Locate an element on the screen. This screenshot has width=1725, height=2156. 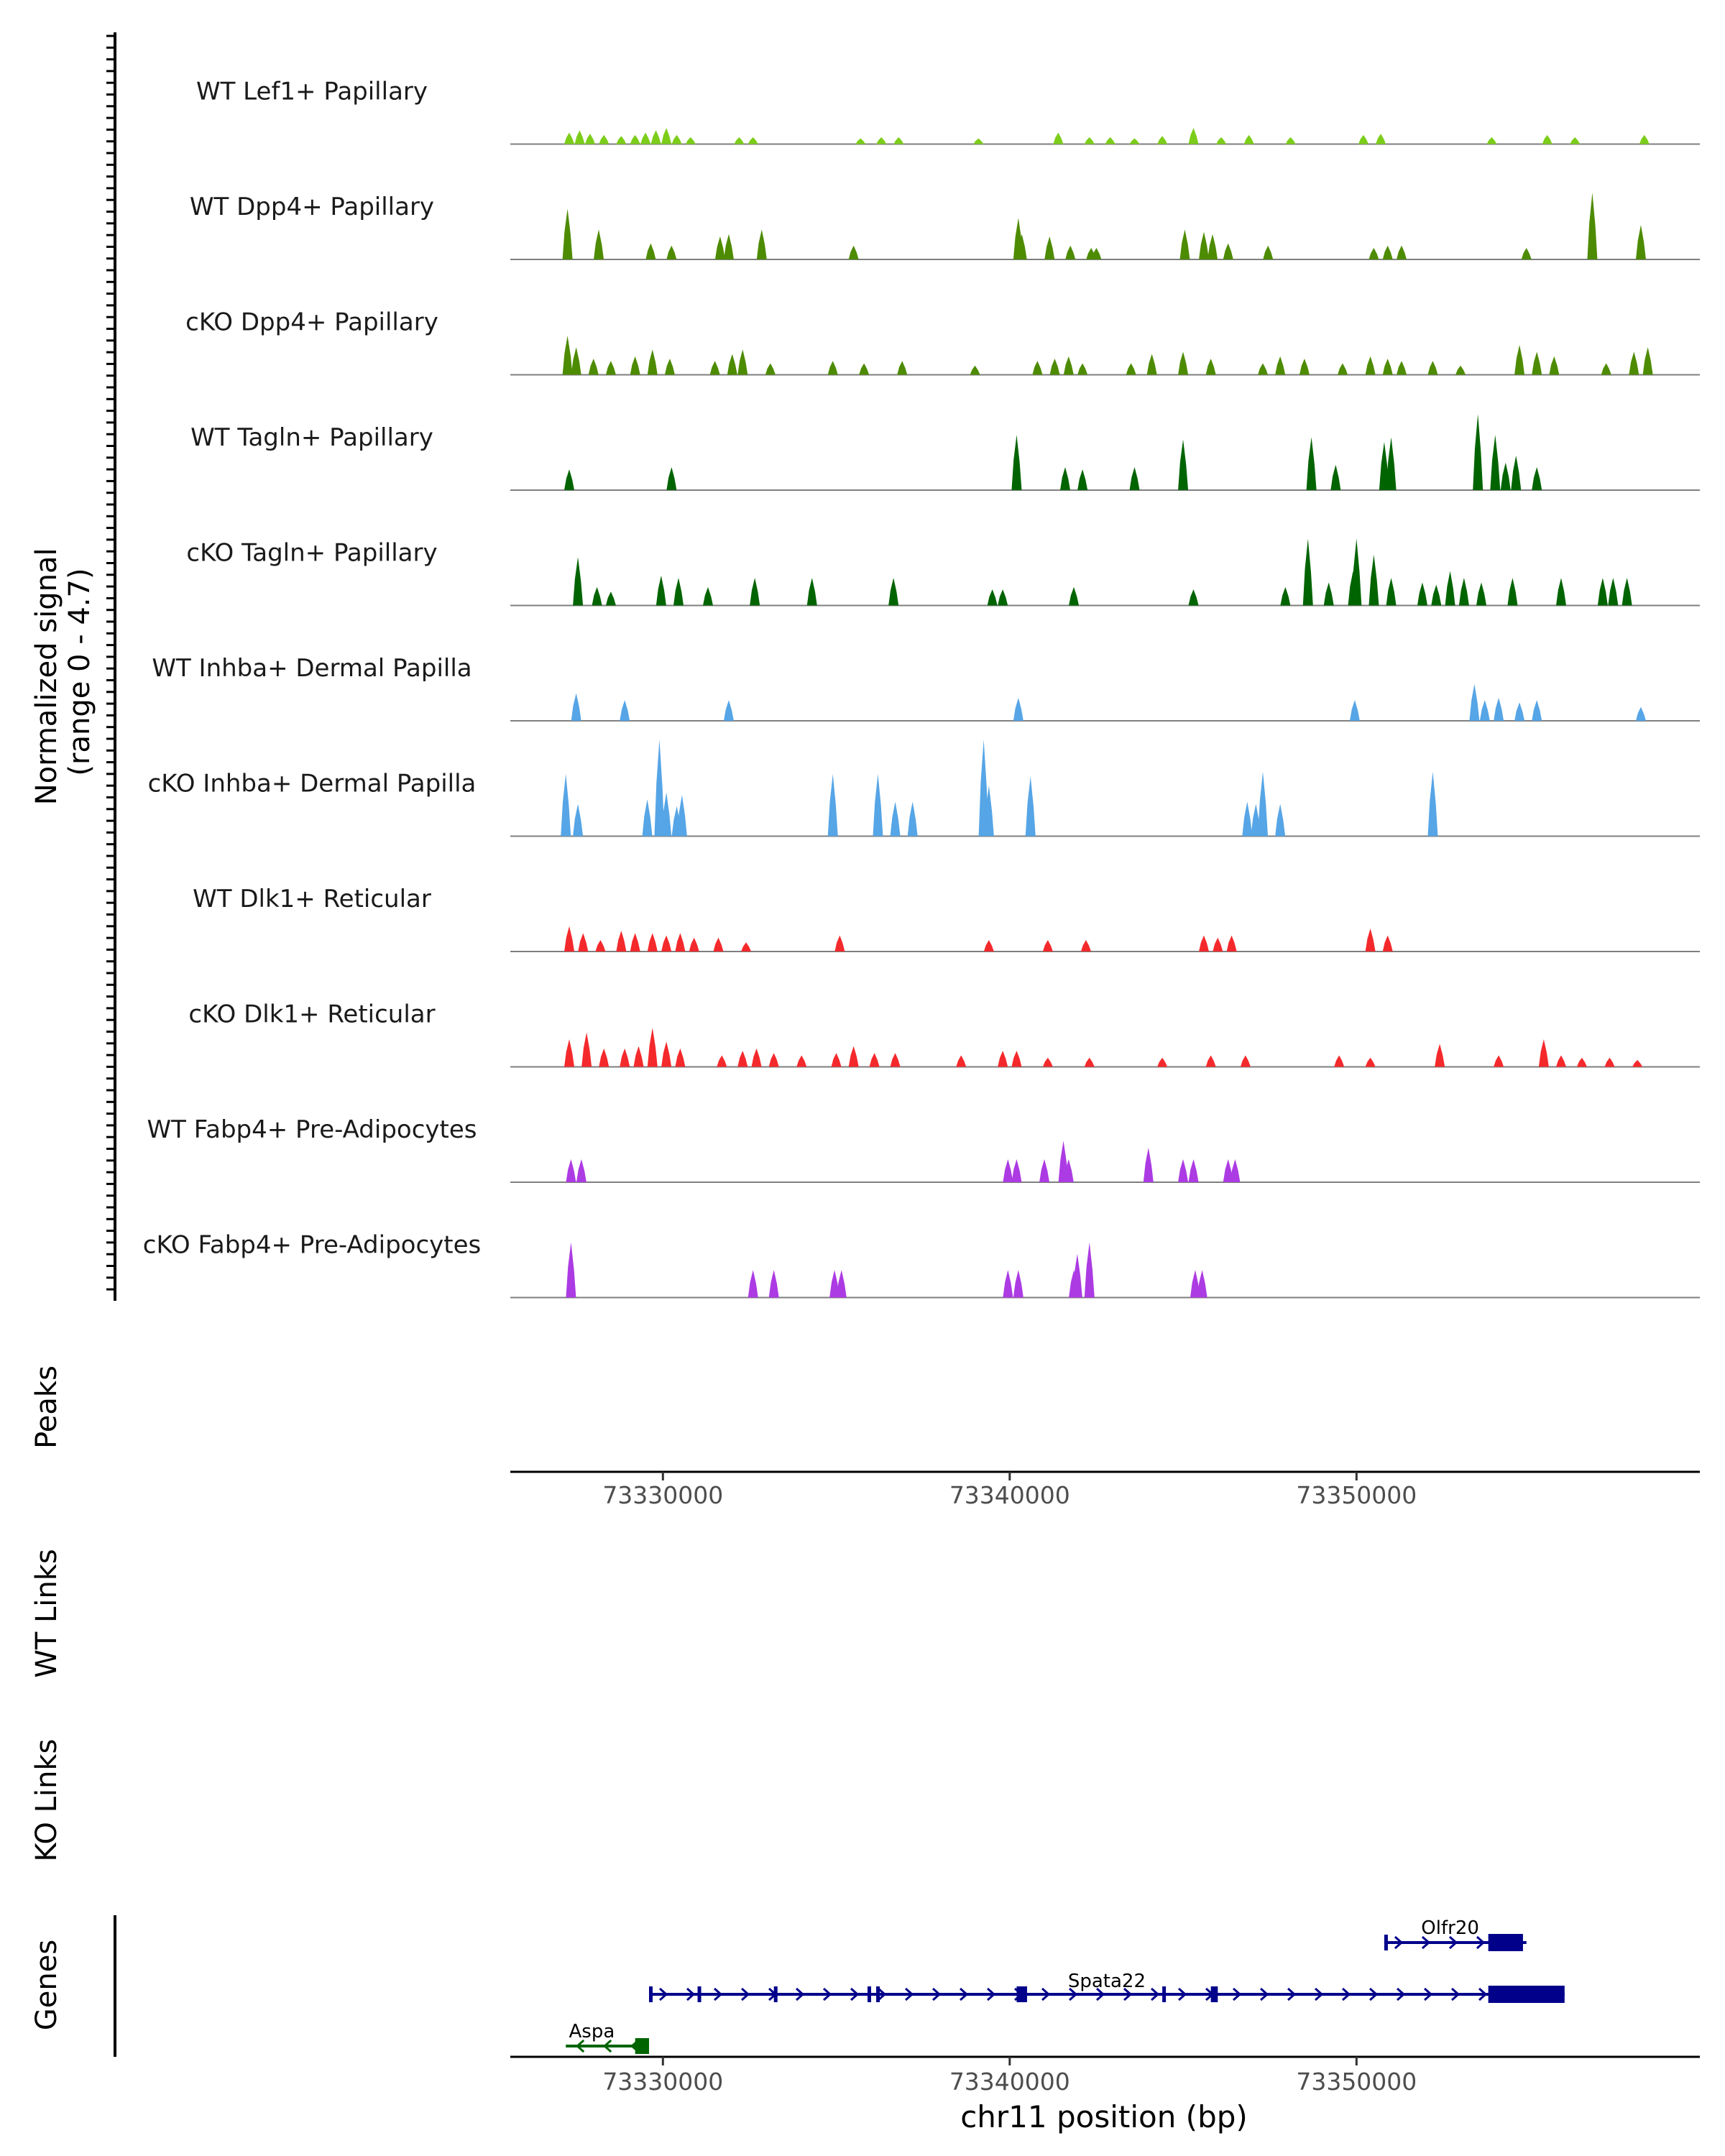
track: WT Lef1+ Papillary is located at coordinates (948, 111).